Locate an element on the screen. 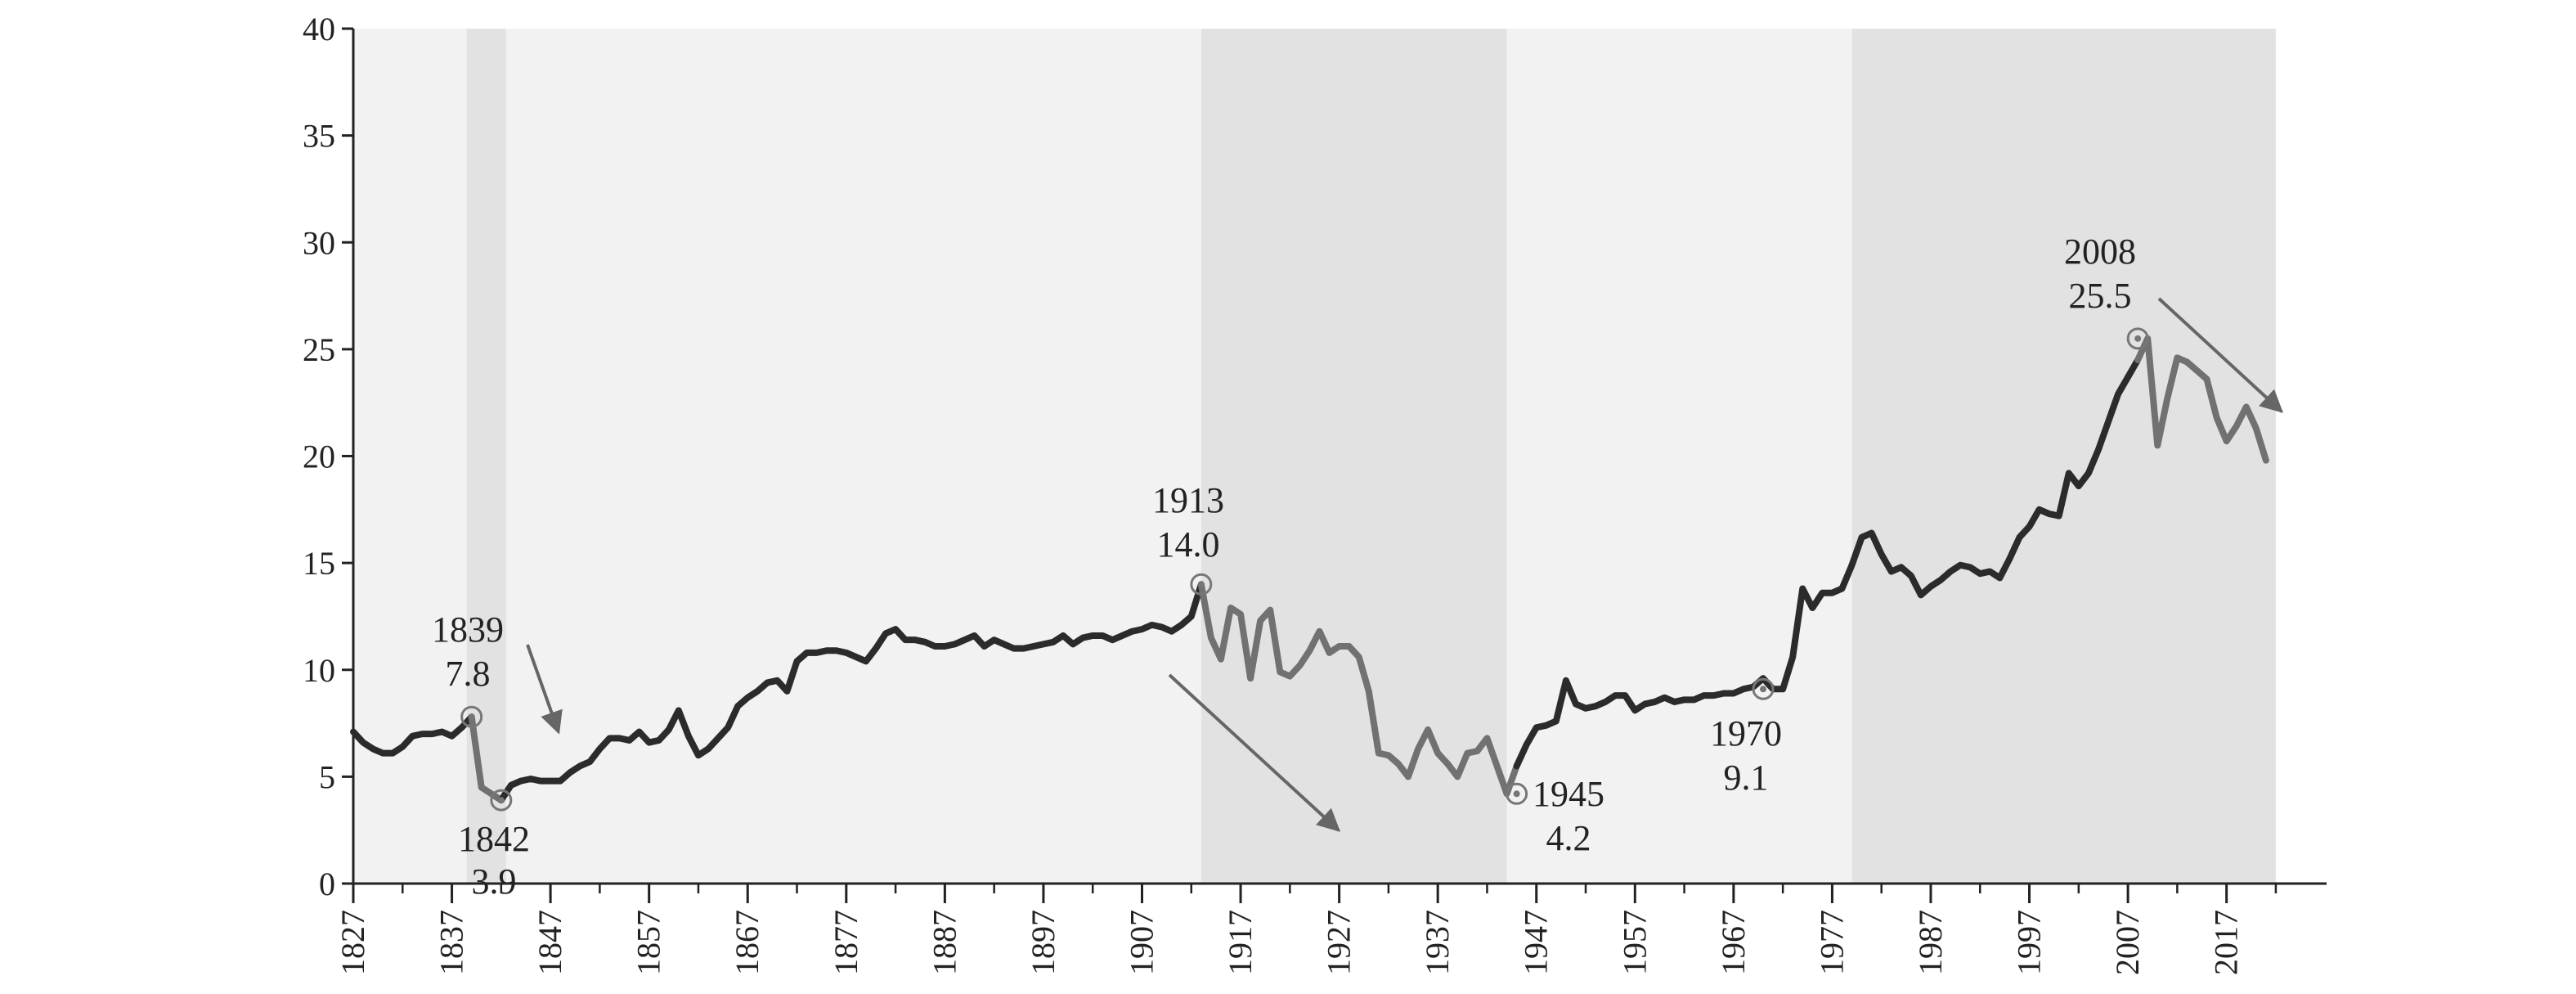 Image resolution: width=2576 pixels, height=994 pixels. annotation-1945-value: 4.2 is located at coordinates (1568, 838).